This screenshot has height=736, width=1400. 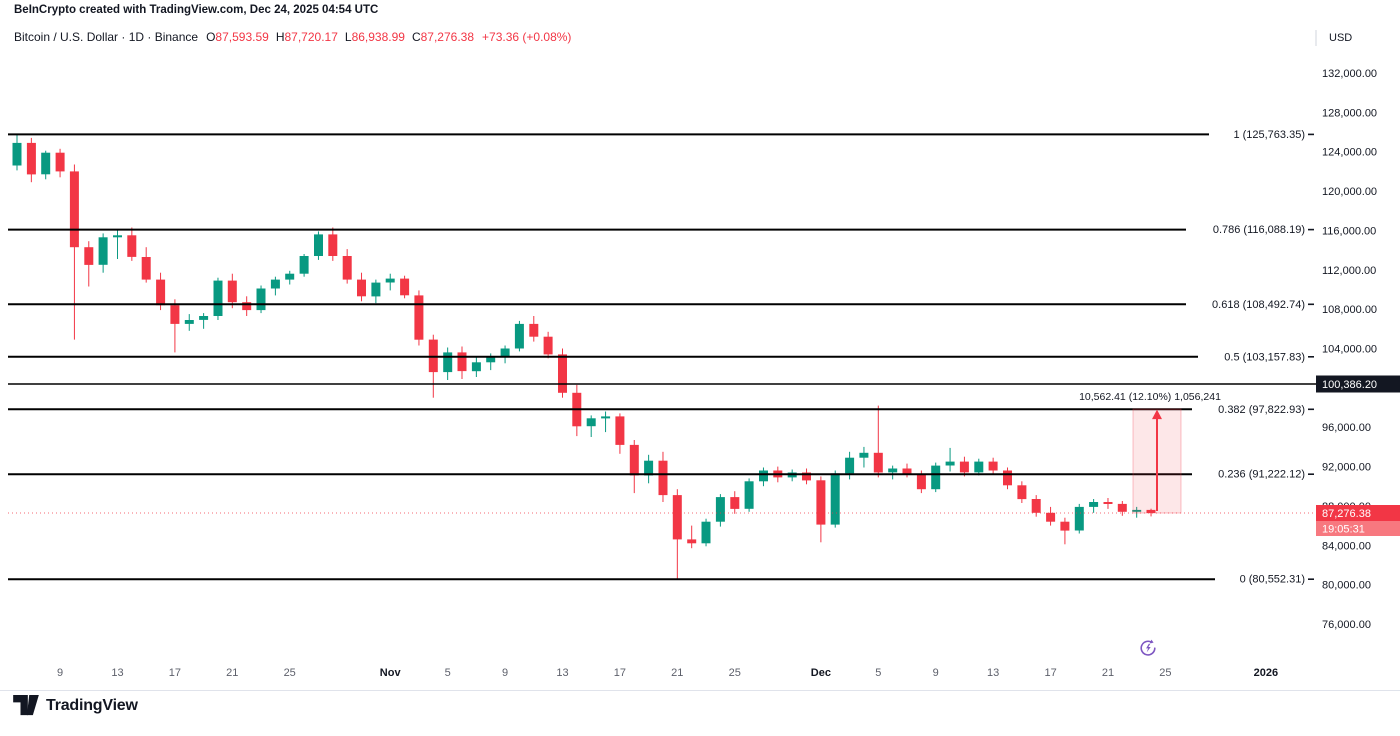 I want to click on fib-label-0: 0 (80,552.31), so click(x=1272, y=580).